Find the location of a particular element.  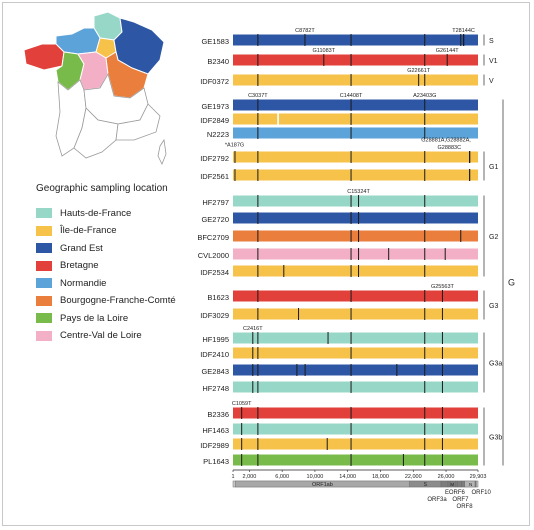

orf-label: ORF10 is located at coordinates (482, 493).